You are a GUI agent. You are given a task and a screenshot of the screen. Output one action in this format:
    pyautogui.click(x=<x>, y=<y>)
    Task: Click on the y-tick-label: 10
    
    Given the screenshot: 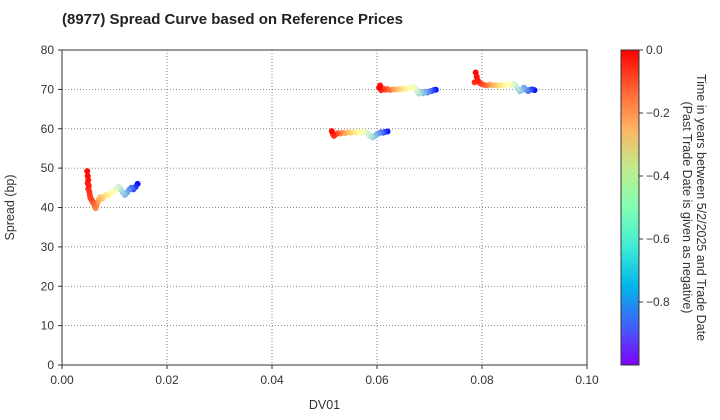 What is the action you would take?
    pyautogui.click(x=48, y=326)
    